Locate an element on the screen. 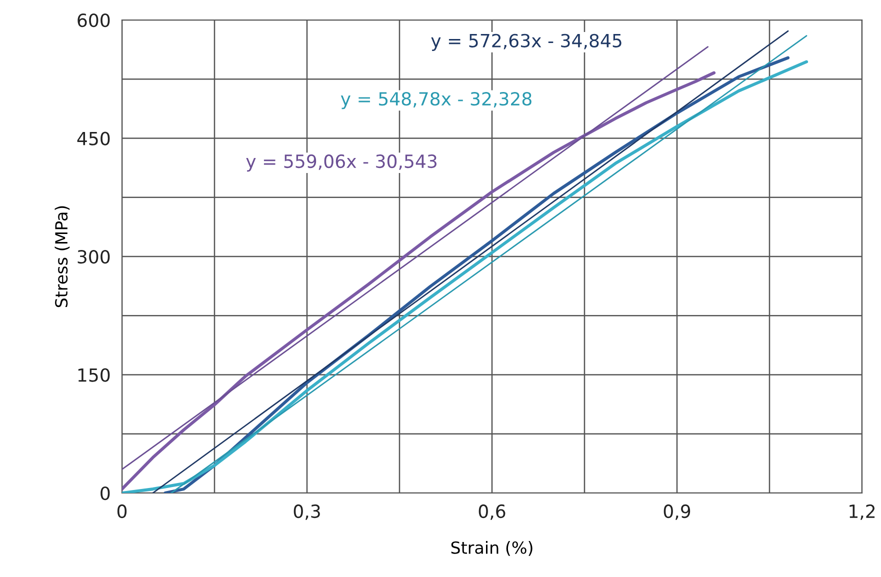  annotation: y = 548,78x - 32,328 is located at coordinates (436, 101).